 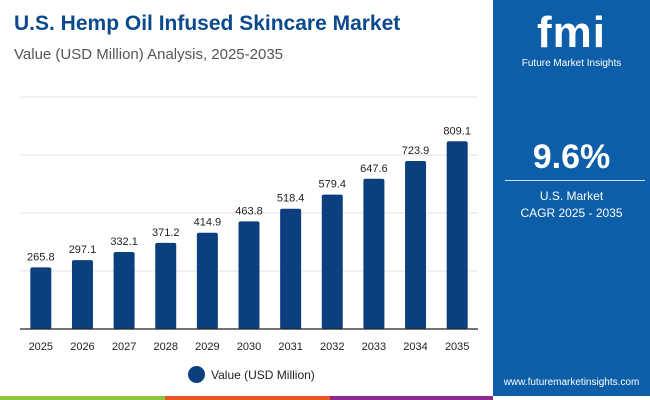 I want to click on data-label-2031: 518.4, so click(x=291, y=199).